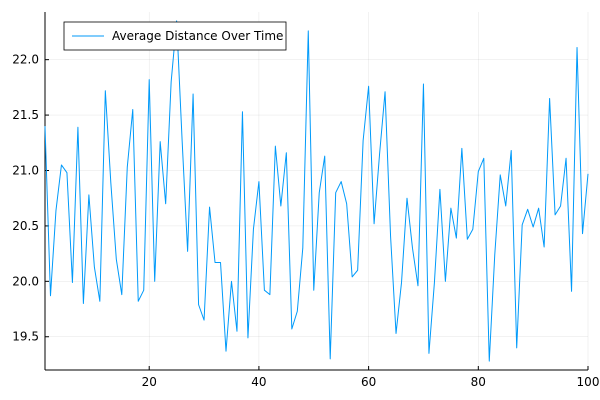 The image size is (600, 400). I want to click on y-tick-label: 19.5, so click(25, 337).